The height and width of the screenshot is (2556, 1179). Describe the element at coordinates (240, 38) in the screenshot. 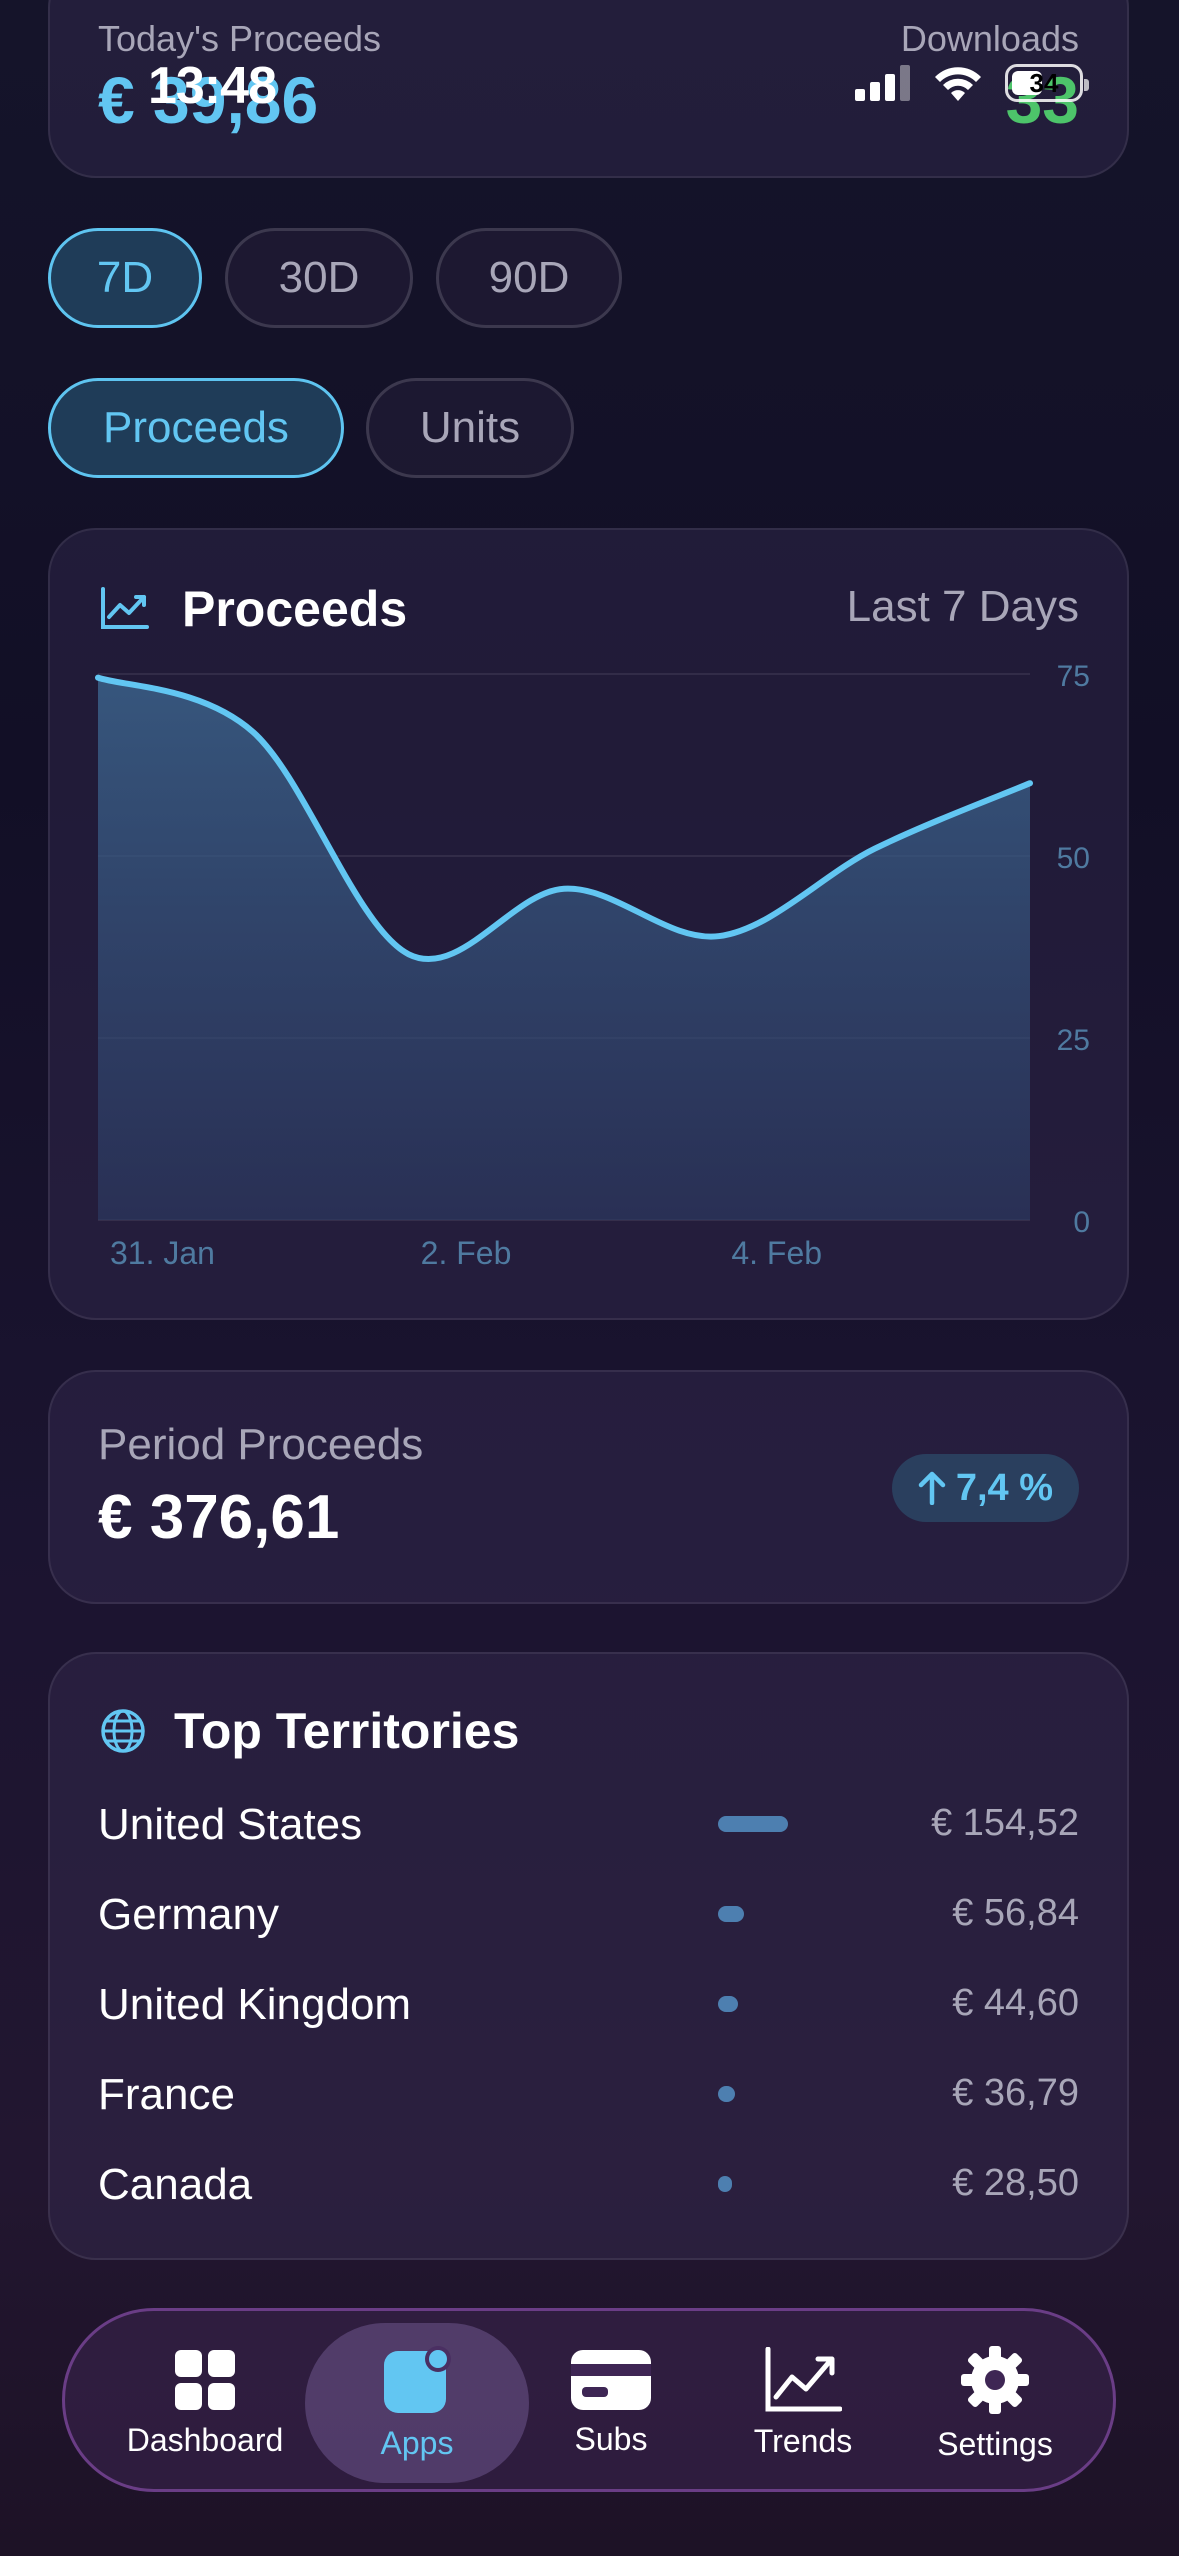

I see `todays-proceeds-label: Today's Proceeds` at that location.